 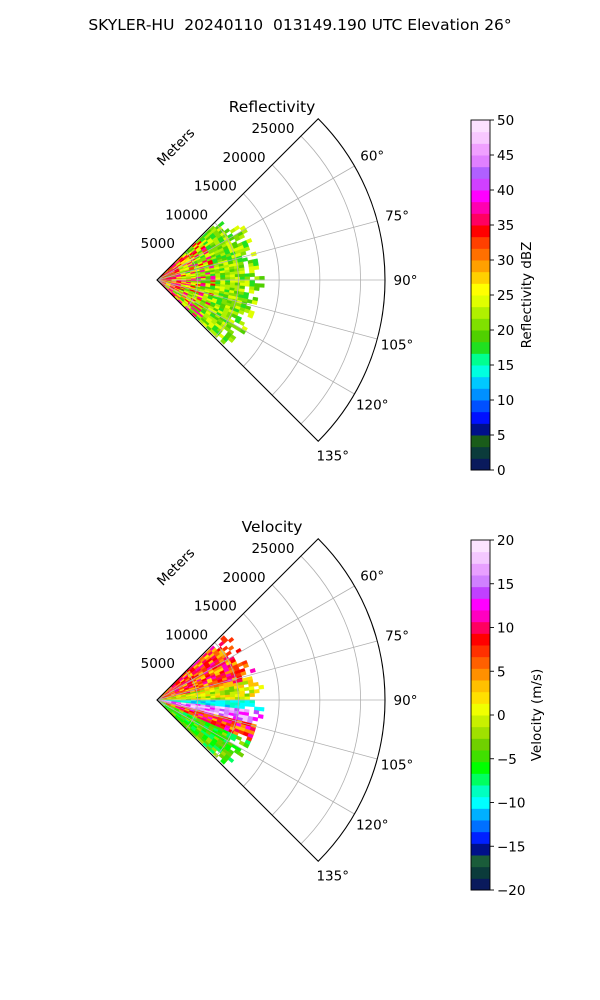 What do you see at coordinates (505, 156) in the screenshot?
I see `colorbar-tick-label: 45` at bounding box center [505, 156].